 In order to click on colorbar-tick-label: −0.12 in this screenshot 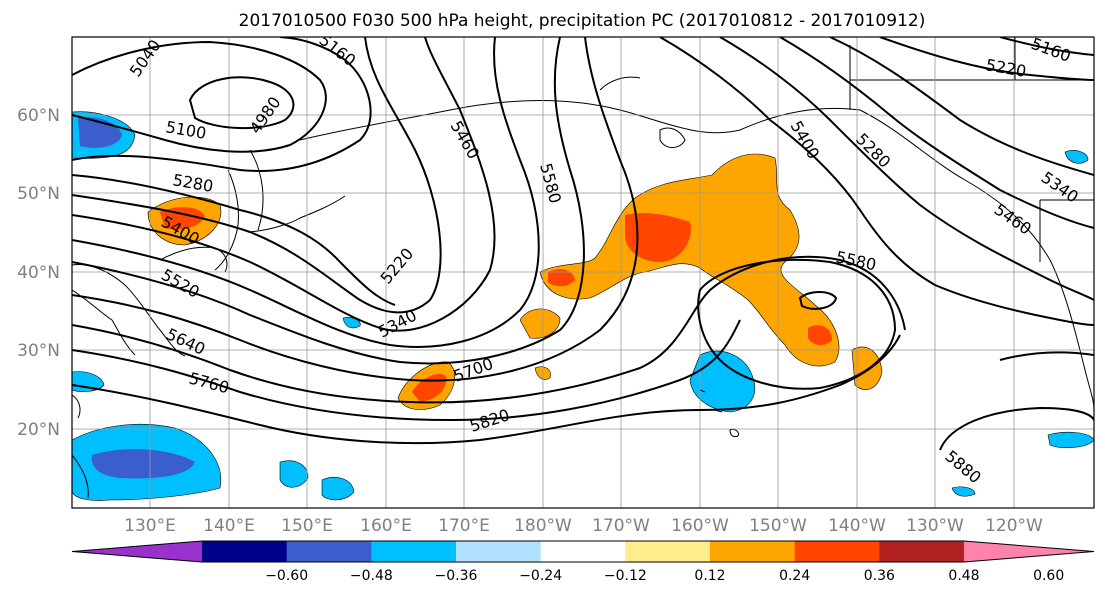, I will do `click(625, 576)`.